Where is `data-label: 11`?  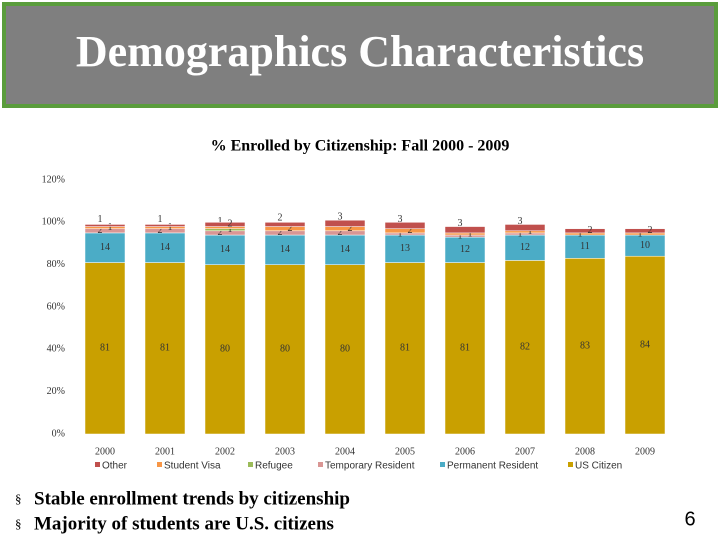 data-label: 11 is located at coordinates (585, 246).